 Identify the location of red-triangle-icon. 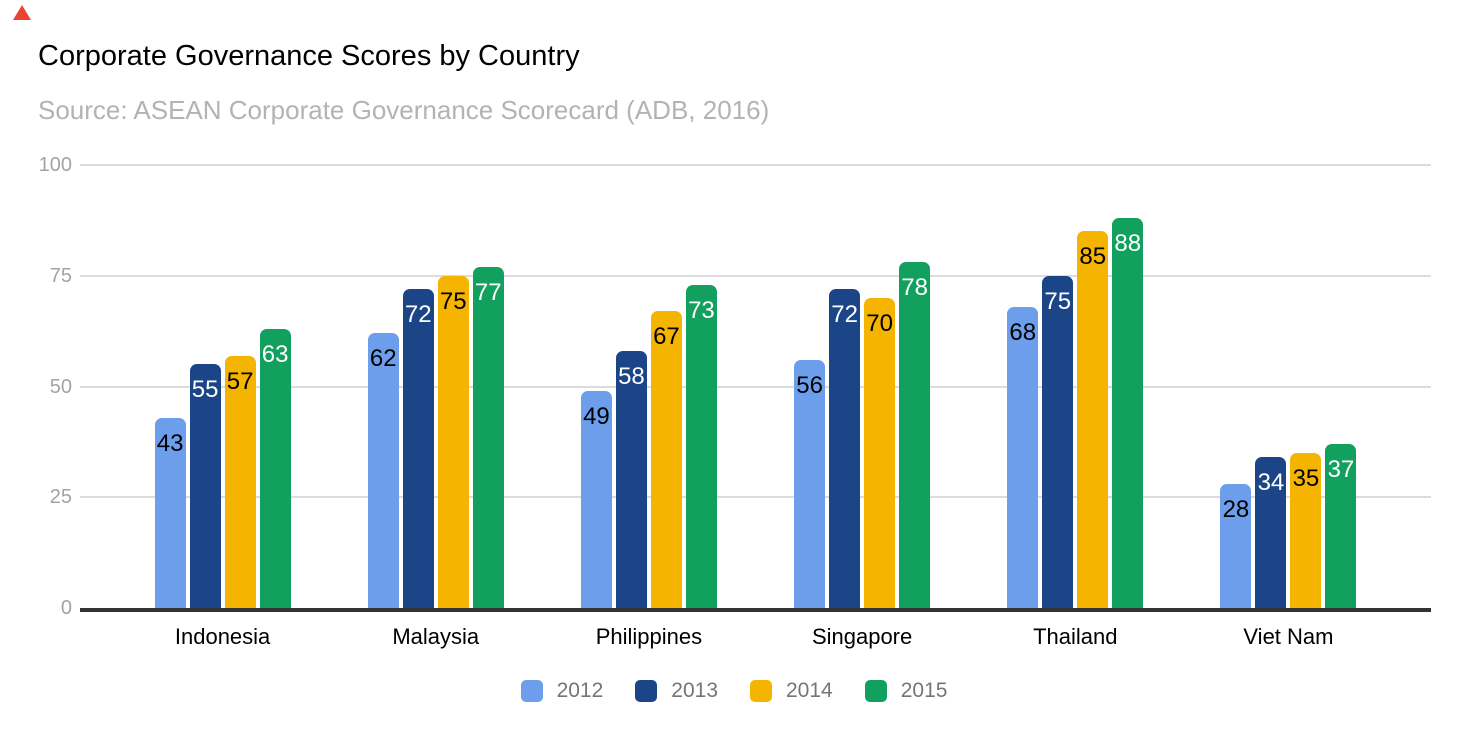
(22, 12).